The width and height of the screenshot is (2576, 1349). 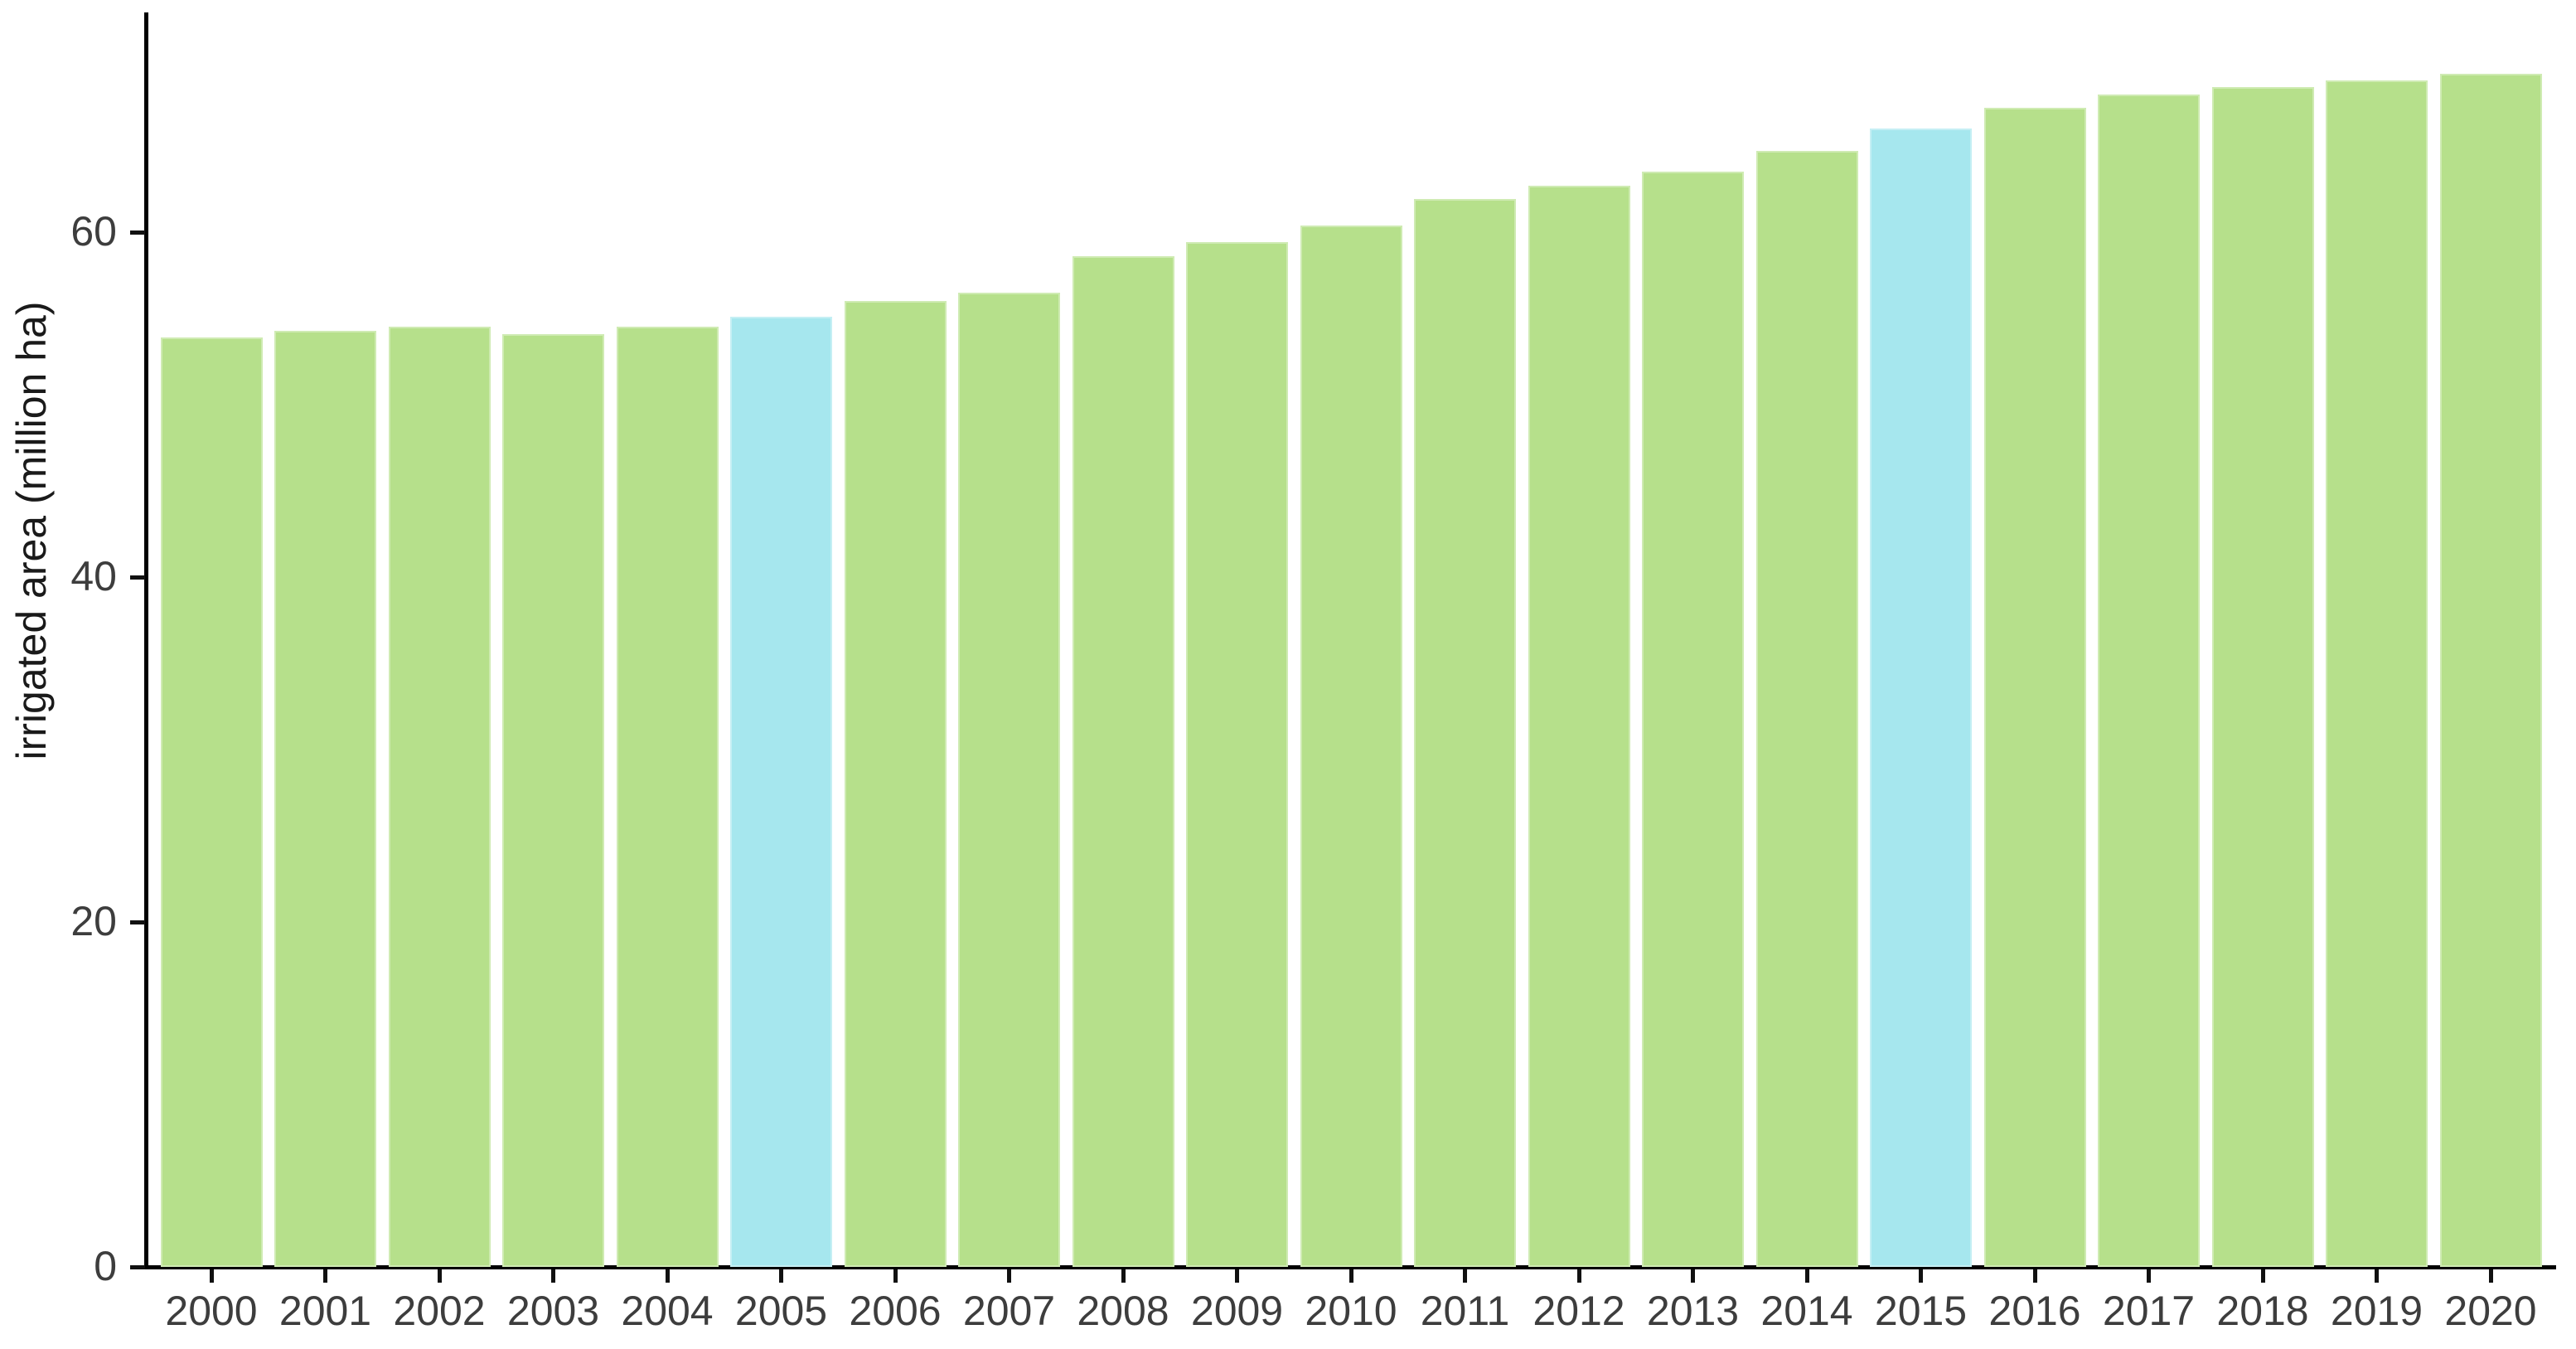 What do you see at coordinates (1465, 1276) in the screenshot?
I see `x-tick-2011` at bounding box center [1465, 1276].